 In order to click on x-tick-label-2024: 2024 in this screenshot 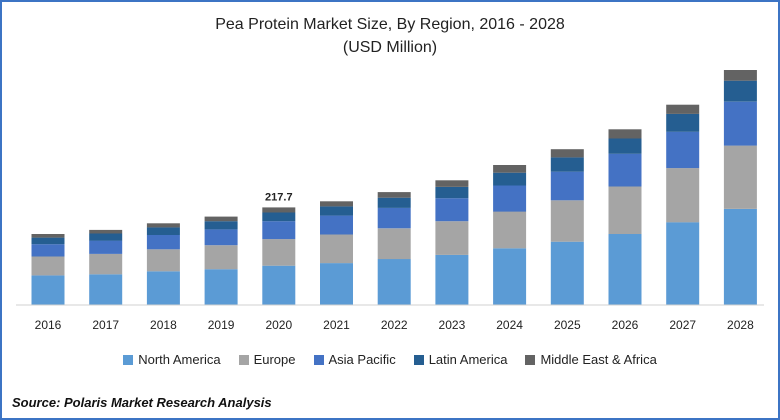, I will do `click(509, 325)`.